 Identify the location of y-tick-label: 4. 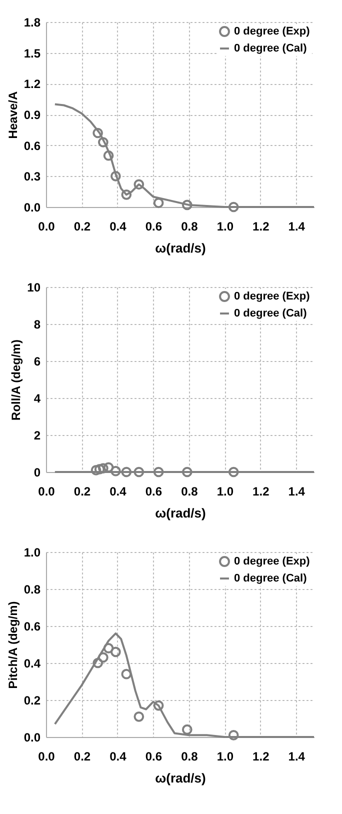
(37, 399).